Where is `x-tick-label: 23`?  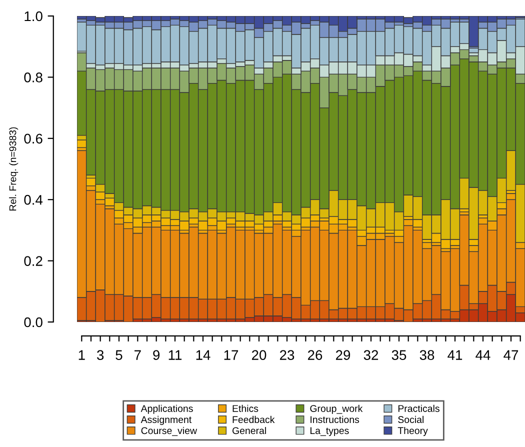 x-tick-label: 23 is located at coordinates (287, 355).